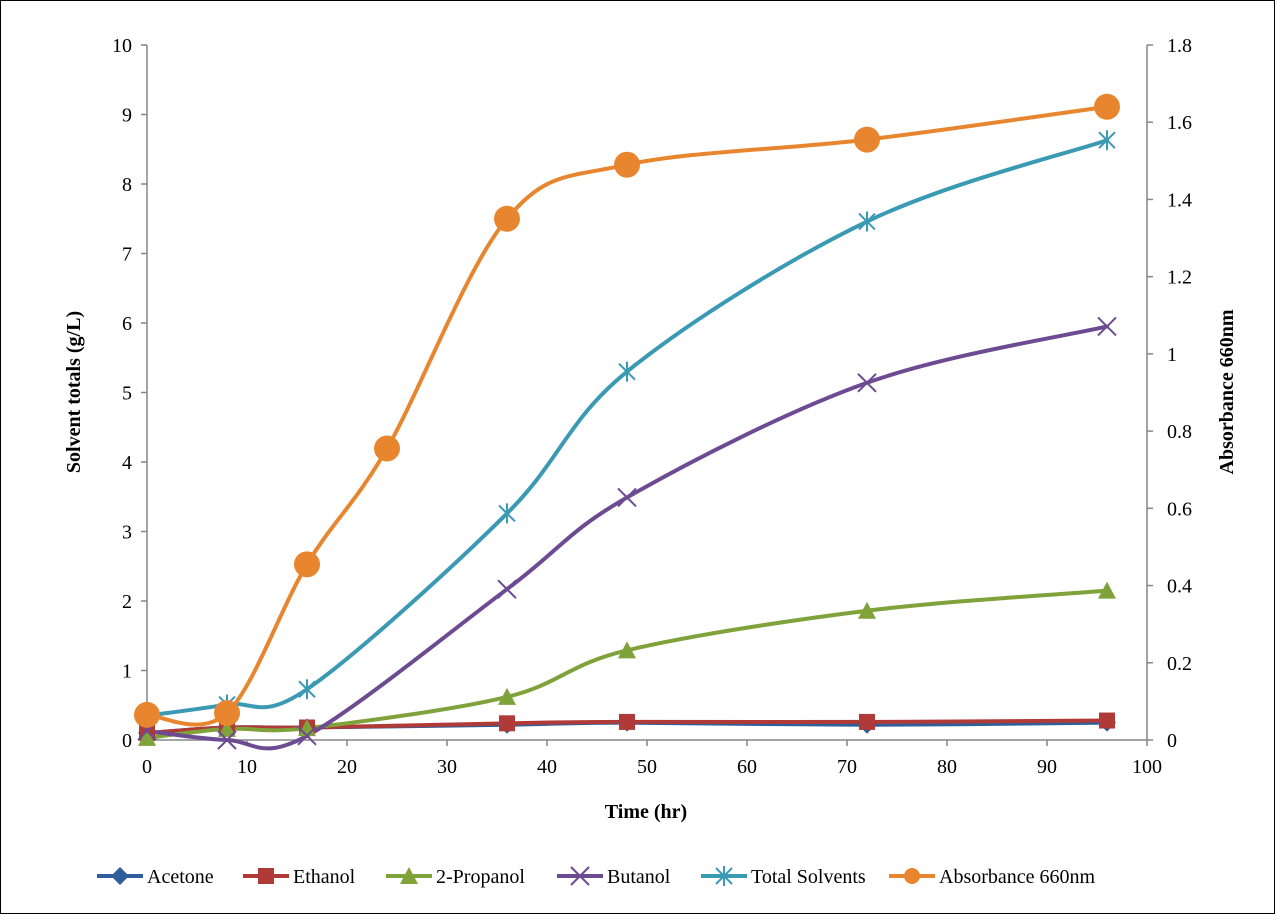 The width and height of the screenshot is (1277, 920). I want to click on legend-label: Butanol, so click(639, 877).